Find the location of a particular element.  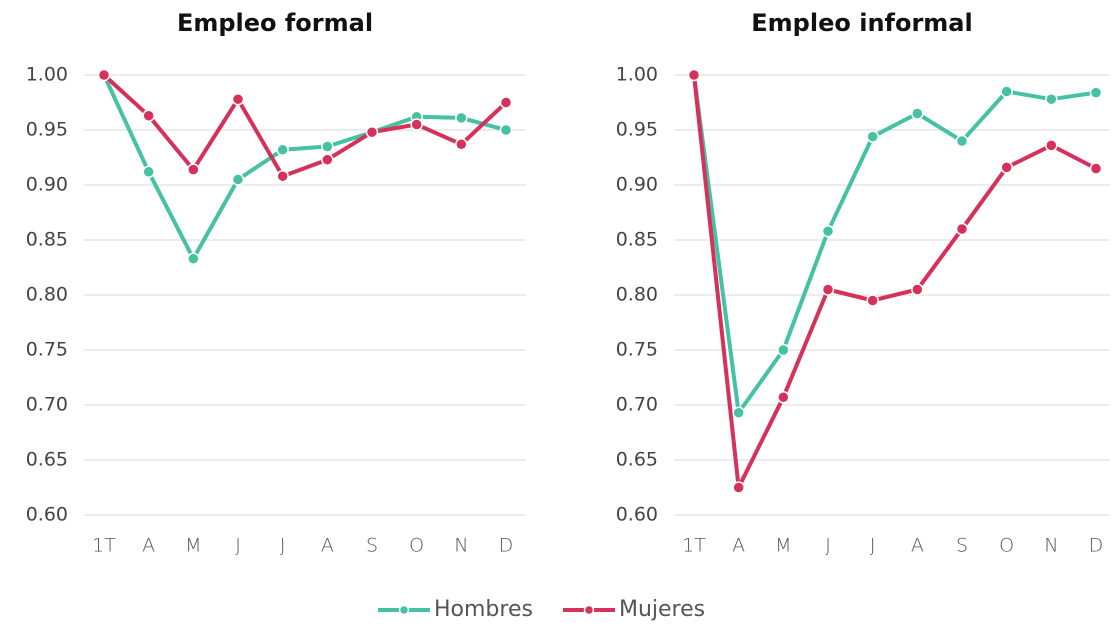

legend-label: Hombres is located at coordinates (483, 609).